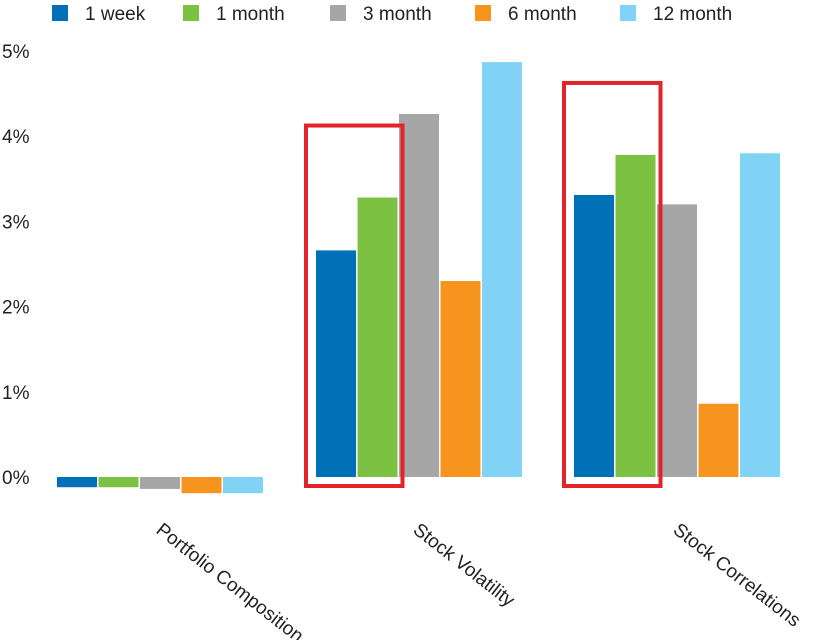  I want to click on legend: 1 week 1 month 3 month 6 month 12 month, so click(392, 14).